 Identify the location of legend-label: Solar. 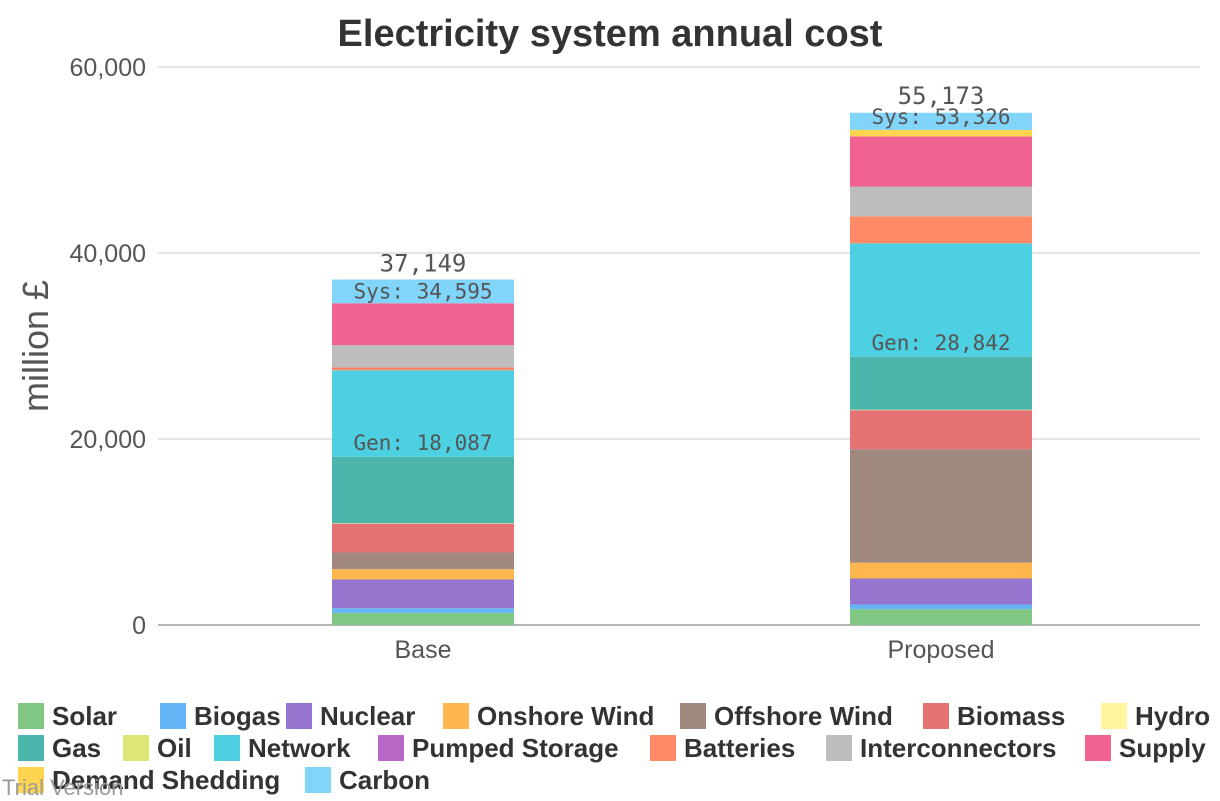
(84, 716).